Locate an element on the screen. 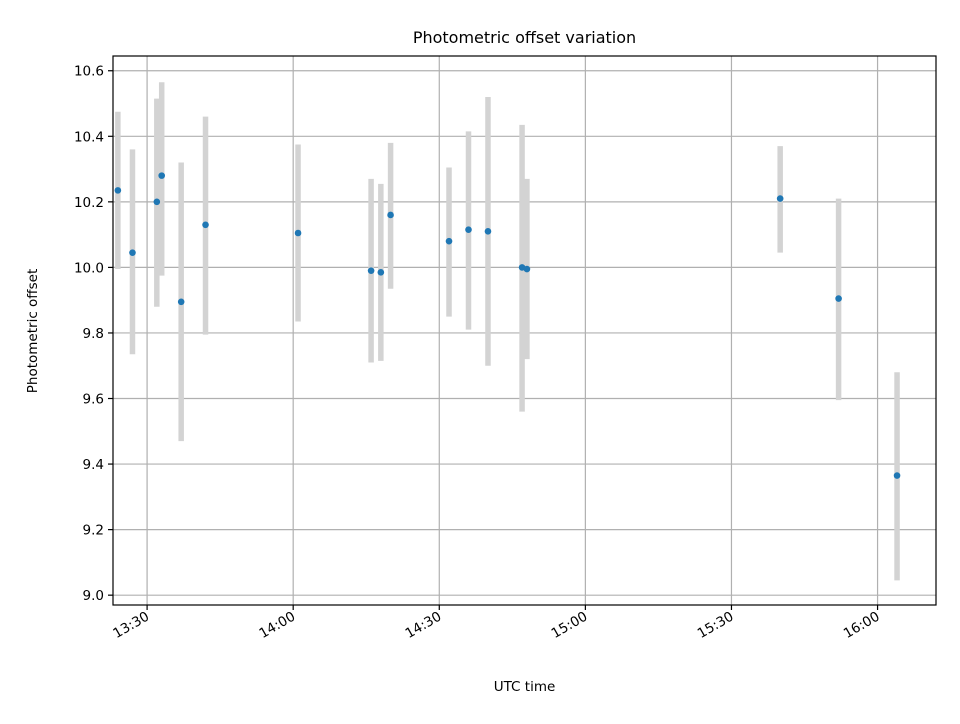  y-tick-label: 9.8 is located at coordinates (93, 334).